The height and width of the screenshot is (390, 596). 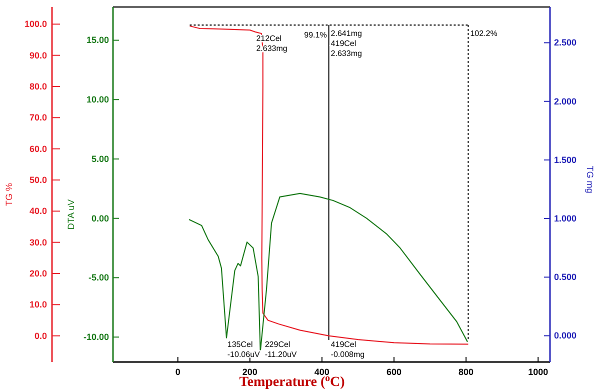 What do you see at coordinates (250, 372) in the screenshot?
I see `x-tick-label: 200` at bounding box center [250, 372].